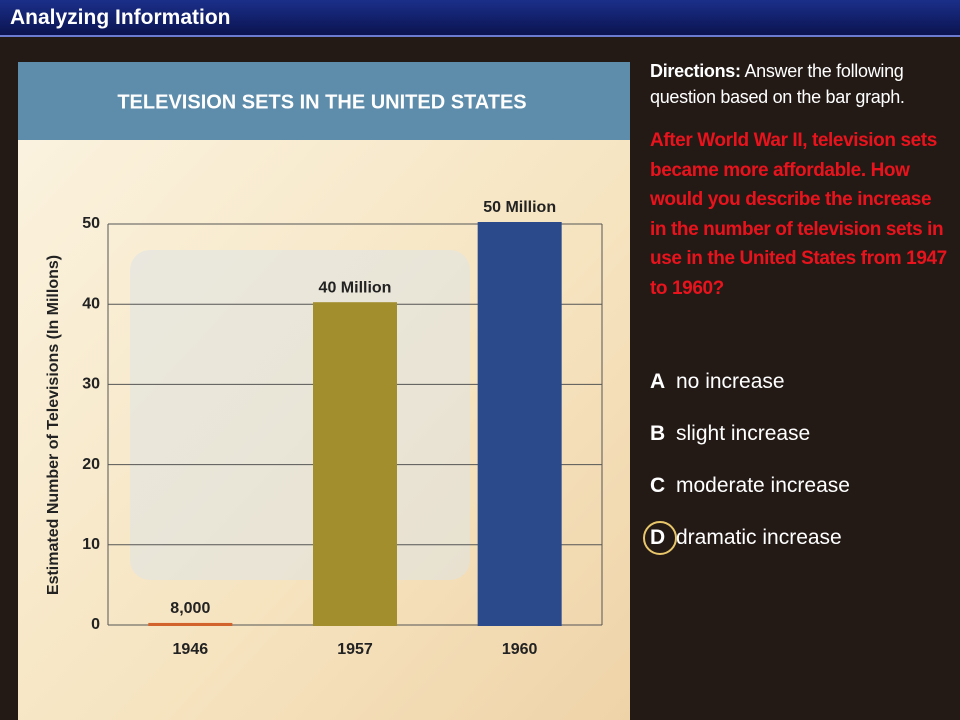 The height and width of the screenshot is (720, 960). I want to click on data-label: 8,000, so click(190, 608).